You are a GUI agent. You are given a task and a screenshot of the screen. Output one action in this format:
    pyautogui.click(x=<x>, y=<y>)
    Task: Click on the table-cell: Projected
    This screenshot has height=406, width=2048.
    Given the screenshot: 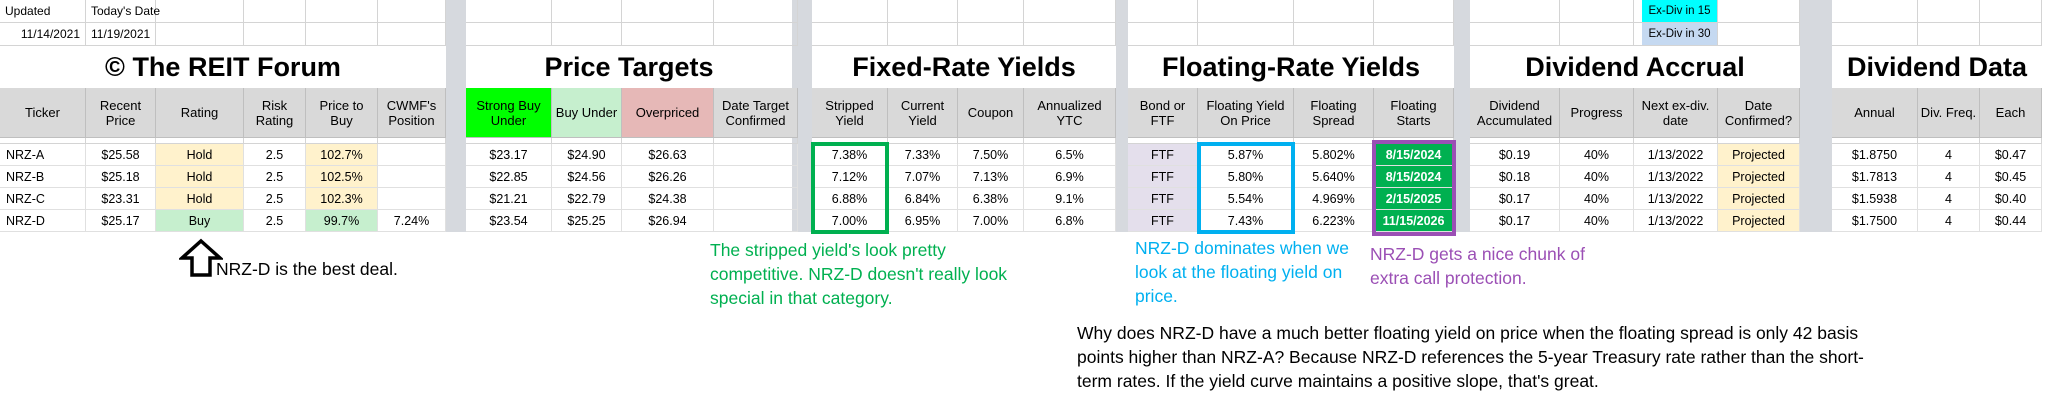 What is the action you would take?
    pyautogui.click(x=1759, y=199)
    